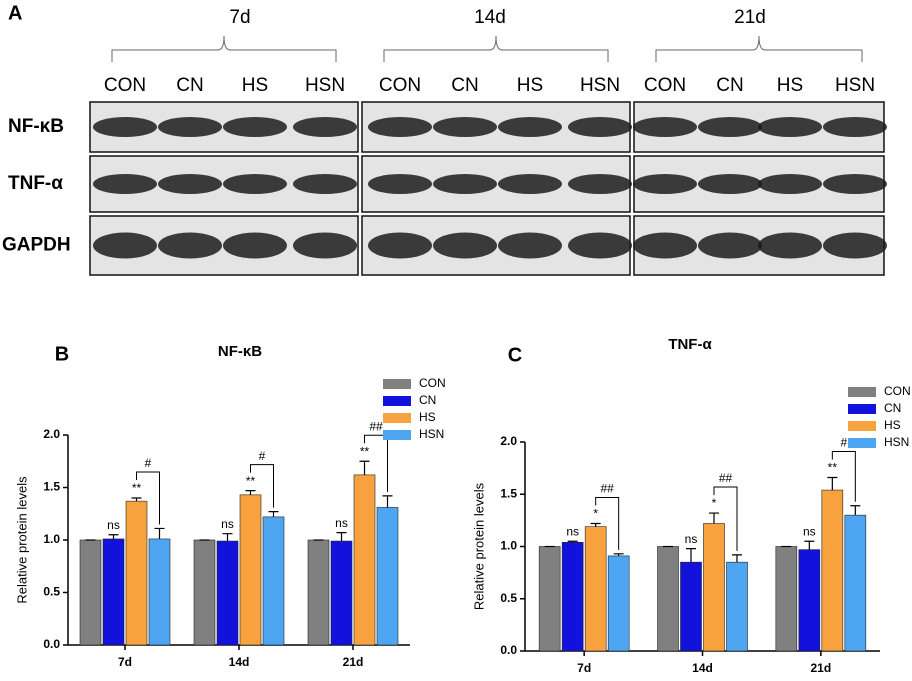 The image size is (912, 681). What do you see at coordinates (508, 598) in the screenshot?
I see `y-tick-label: 0.5` at bounding box center [508, 598].